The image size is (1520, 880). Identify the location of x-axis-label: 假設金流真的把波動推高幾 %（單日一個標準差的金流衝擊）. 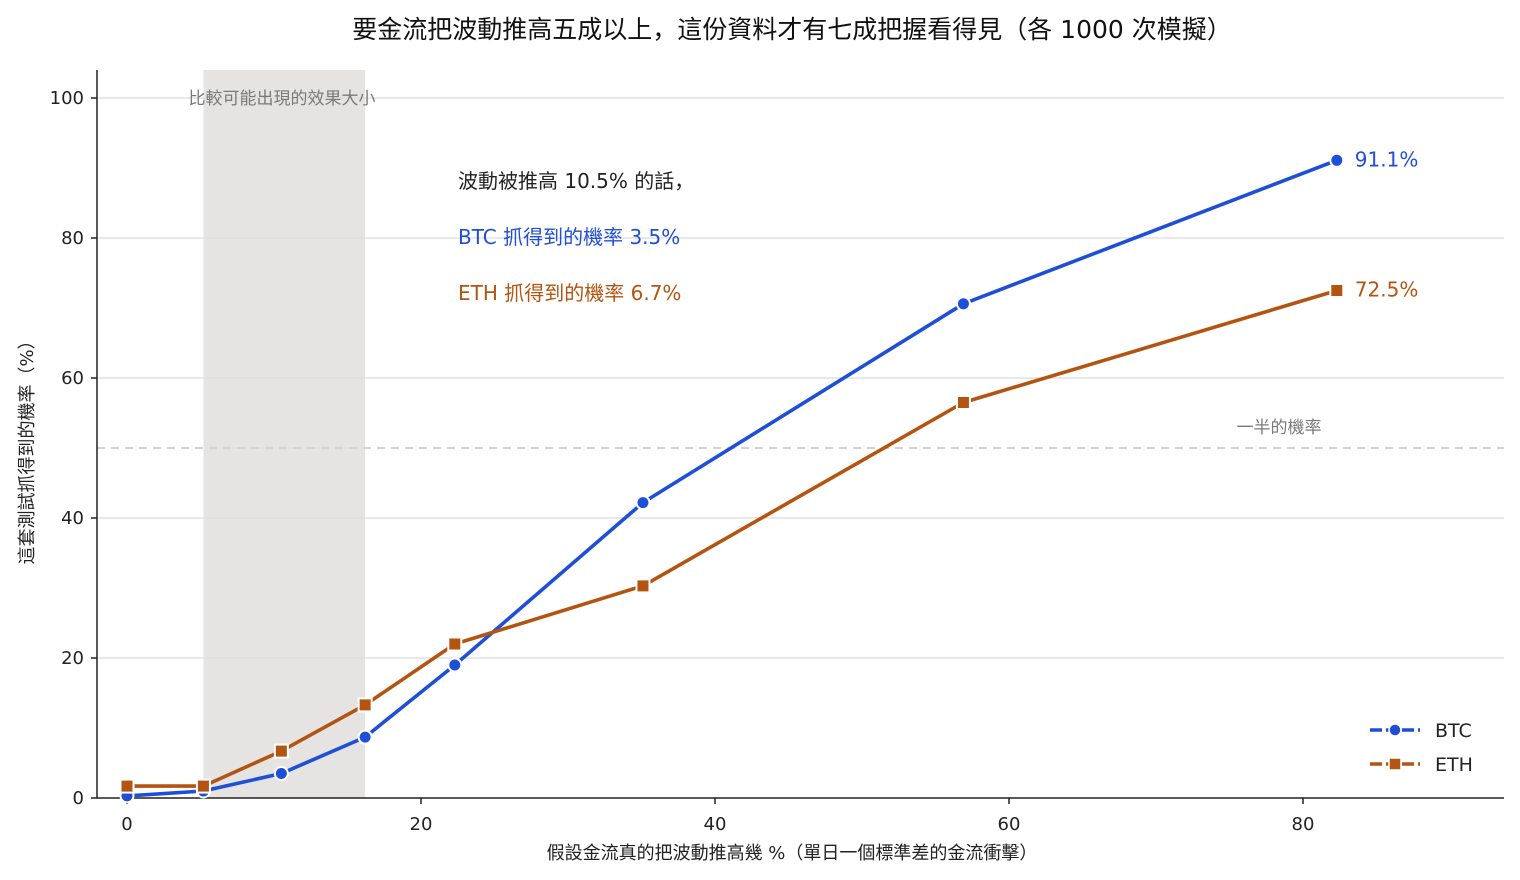
(792, 853).